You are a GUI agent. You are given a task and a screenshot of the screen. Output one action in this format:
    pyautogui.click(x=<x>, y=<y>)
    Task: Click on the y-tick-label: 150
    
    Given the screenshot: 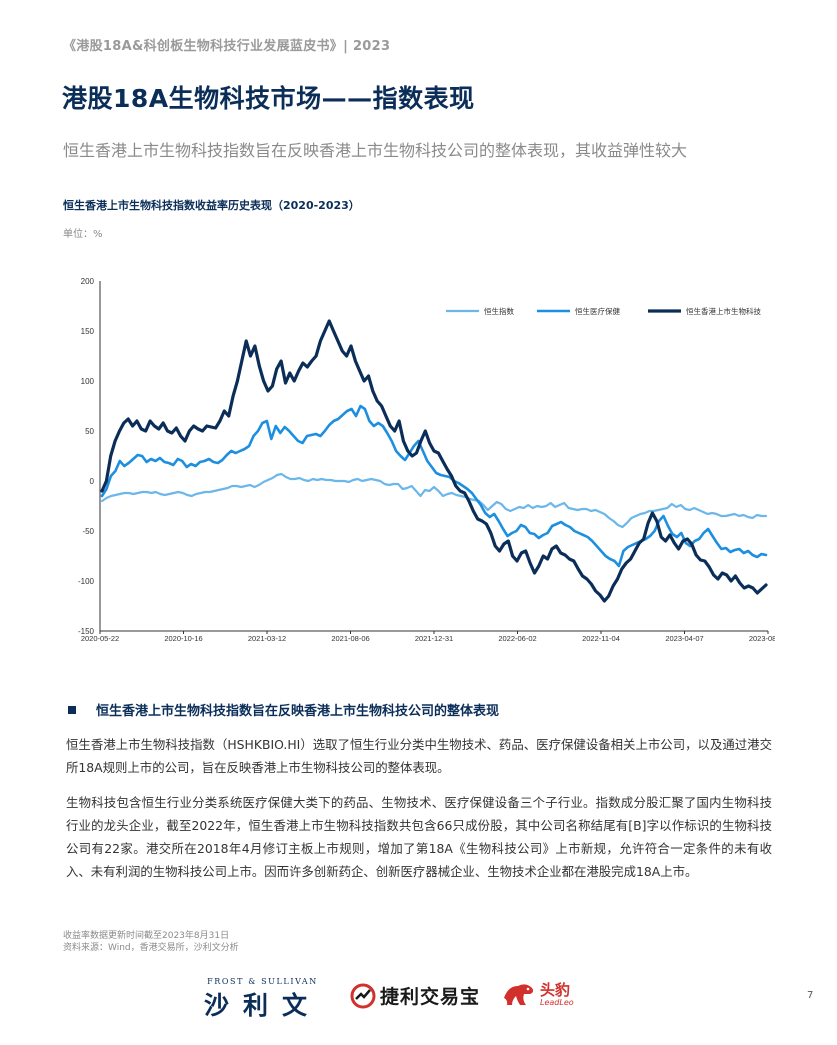 What is the action you would take?
    pyautogui.click(x=88, y=331)
    